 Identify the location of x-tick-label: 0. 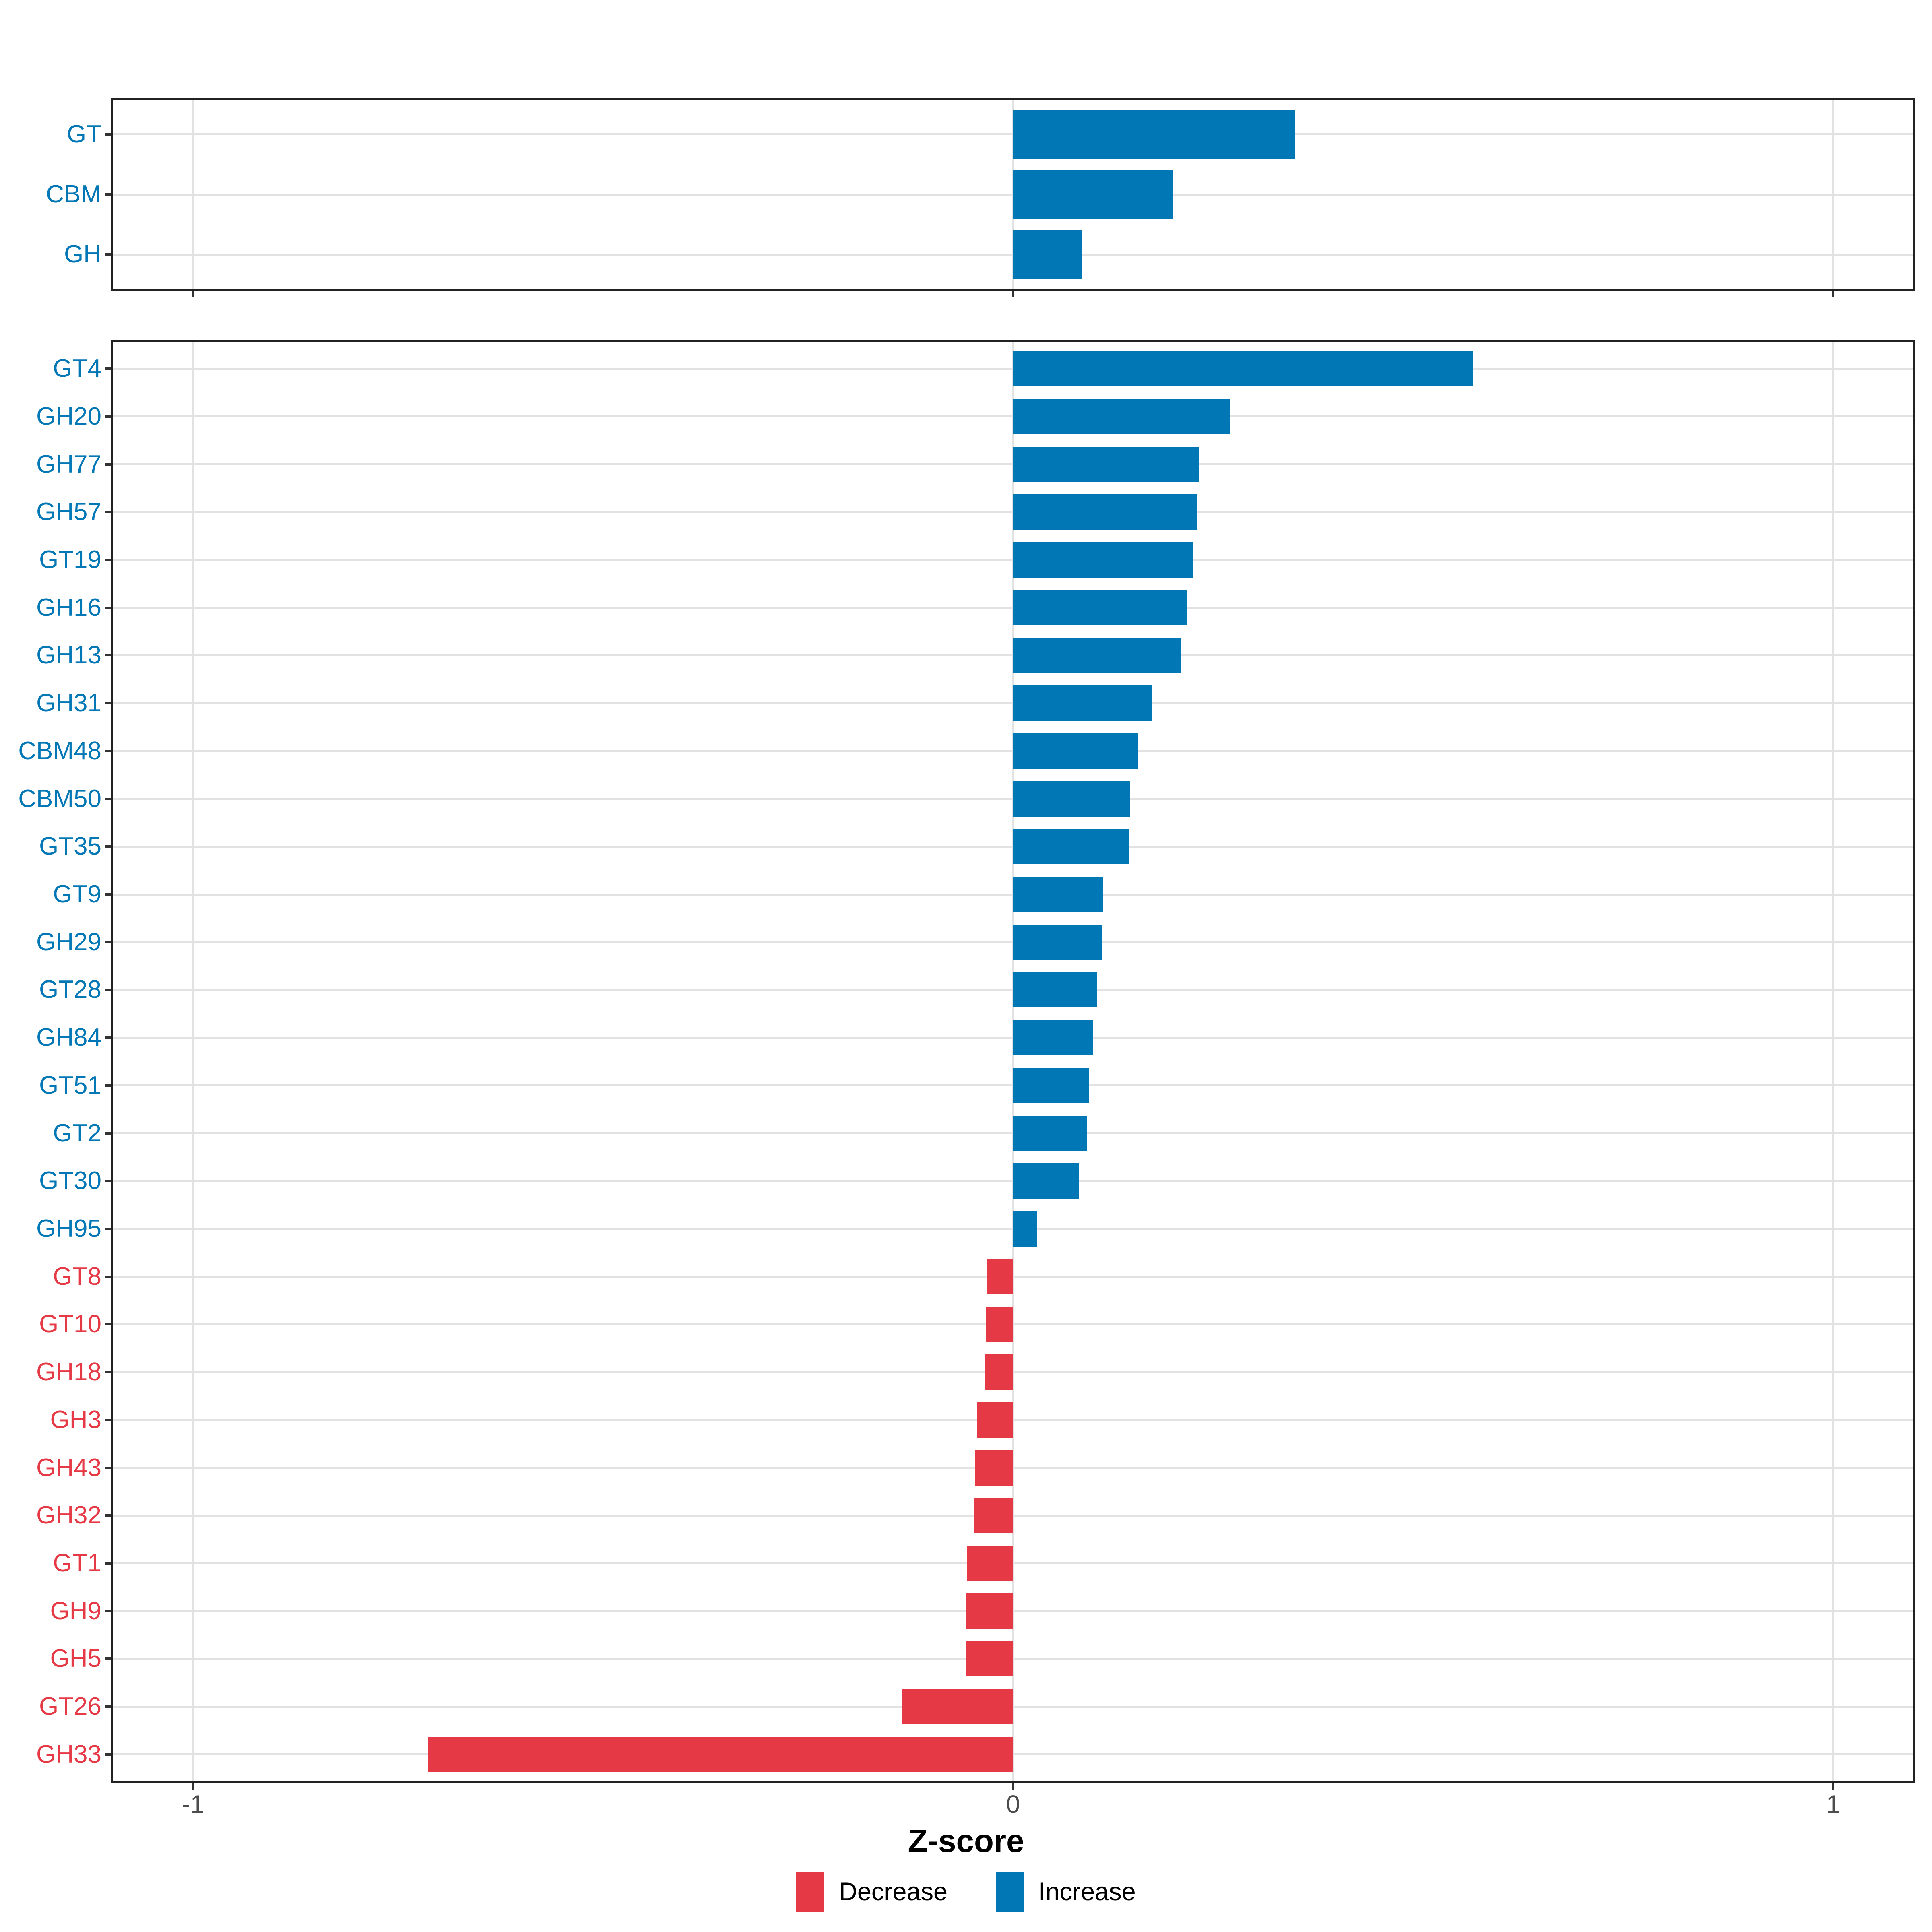
(1013, 1804).